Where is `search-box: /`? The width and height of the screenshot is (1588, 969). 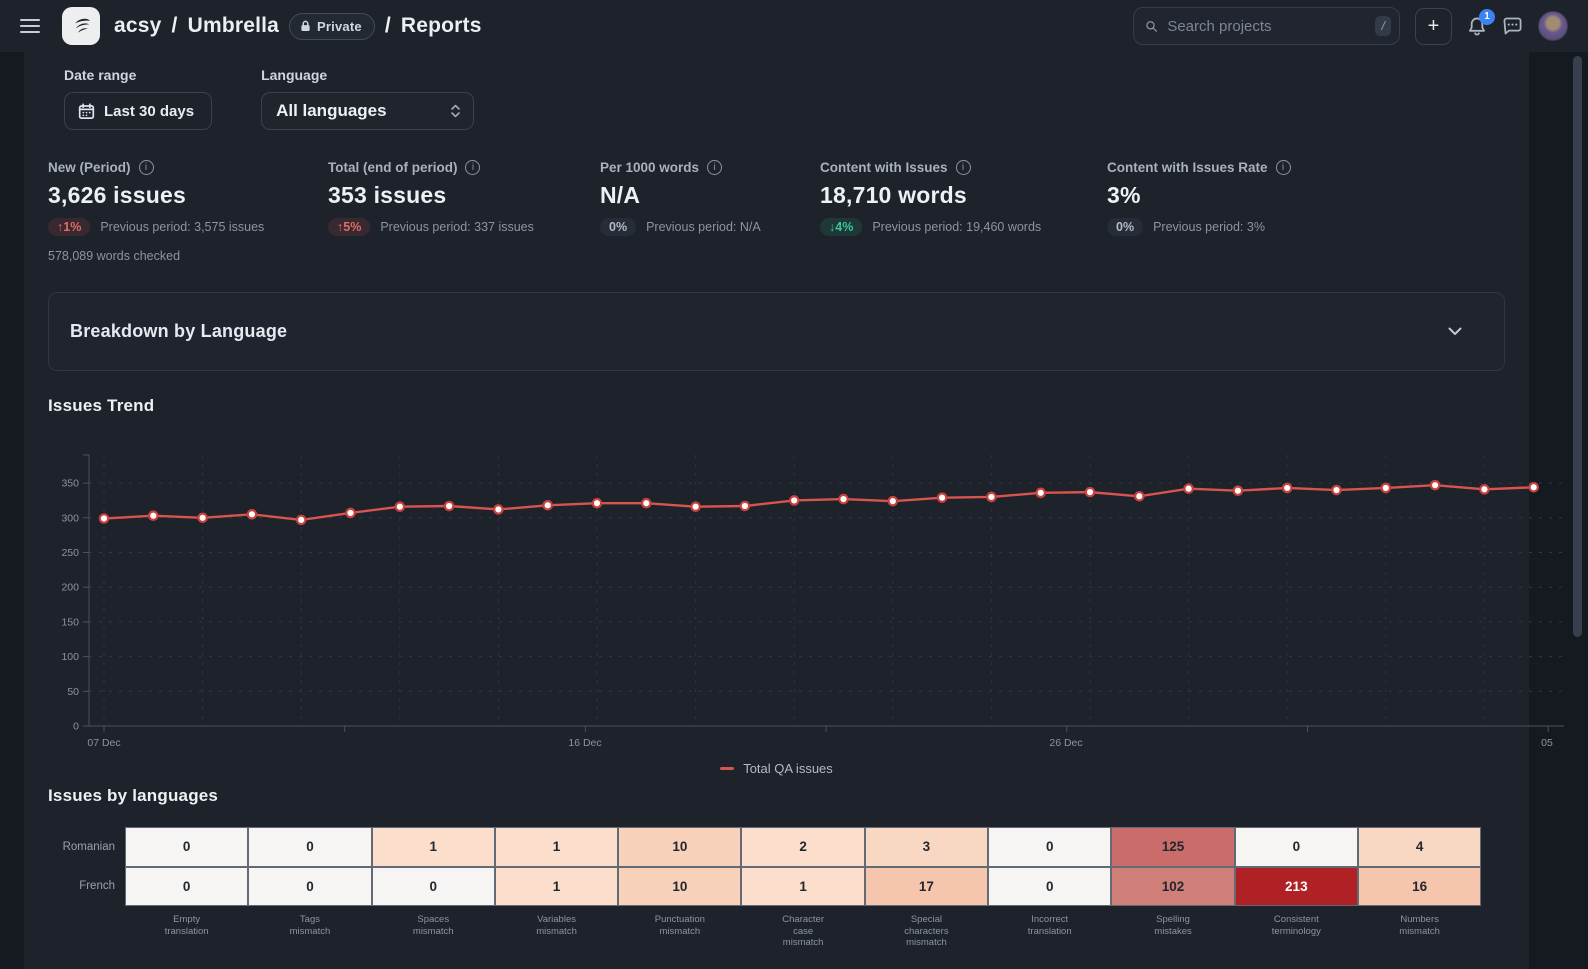 search-box: / is located at coordinates (1266, 26).